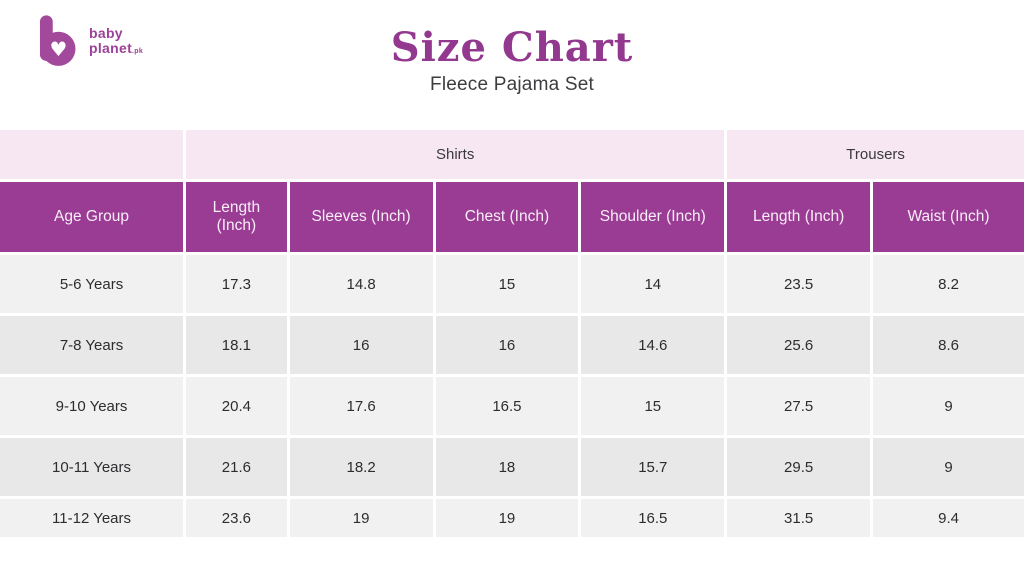 The height and width of the screenshot is (576, 1024). Describe the element at coordinates (507, 345) in the screenshot. I see `chest-cell: 16` at that location.